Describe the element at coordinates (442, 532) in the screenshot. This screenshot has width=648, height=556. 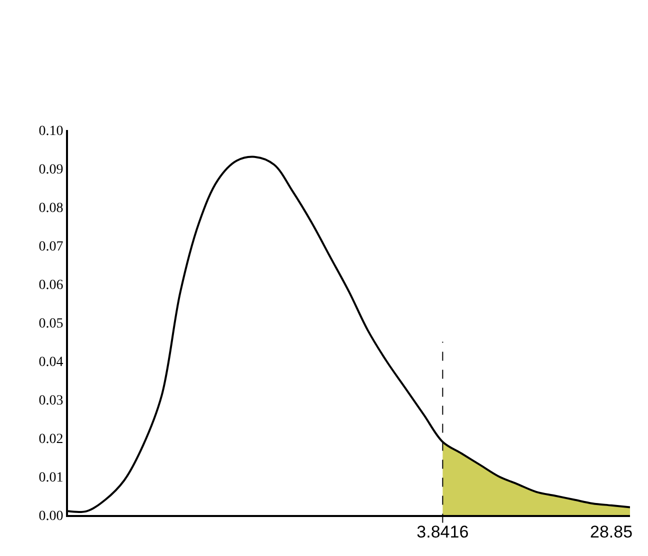
I see `x-tick-label: 3.8416` at that location.